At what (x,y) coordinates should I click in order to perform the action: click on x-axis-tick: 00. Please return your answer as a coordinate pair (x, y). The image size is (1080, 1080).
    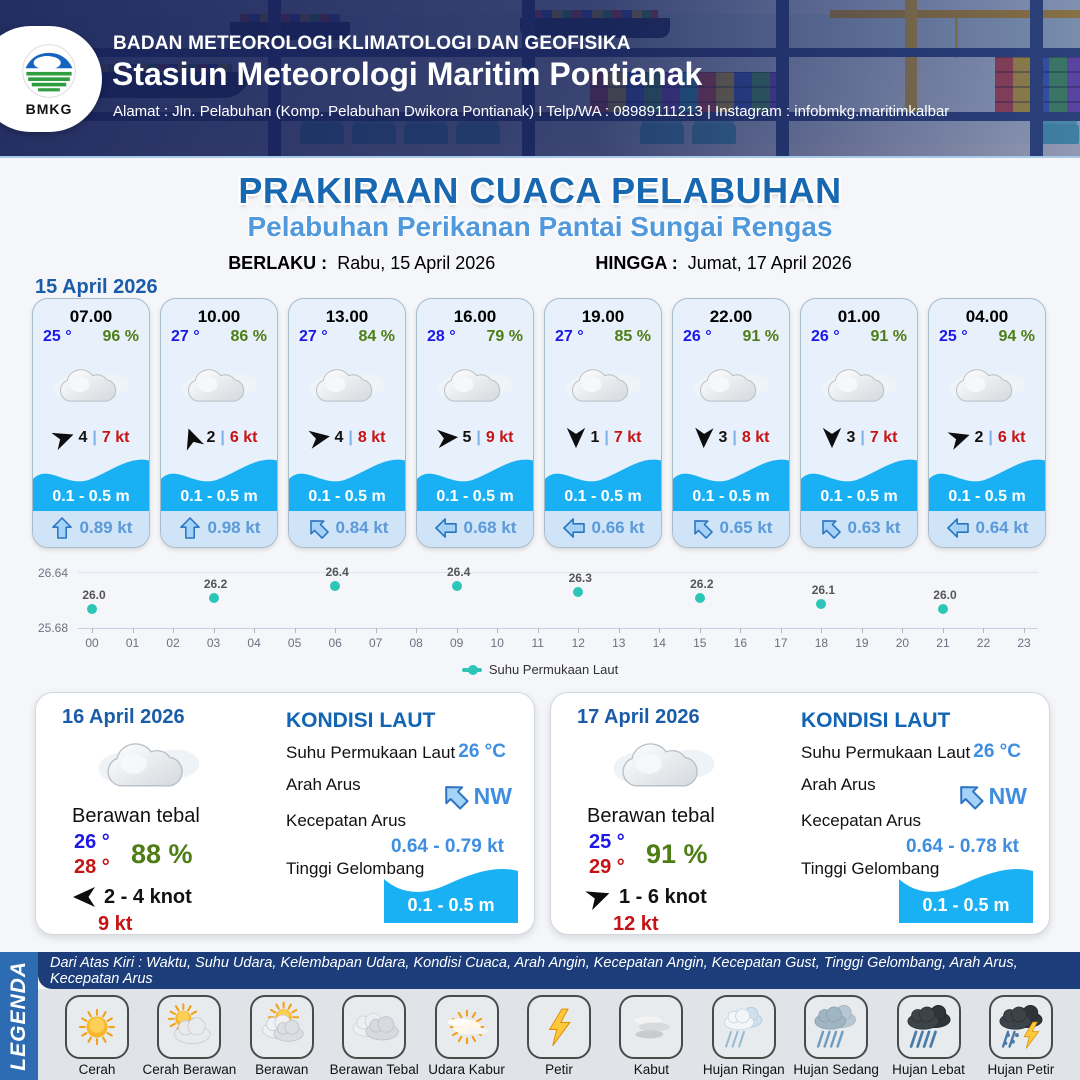
    Looking at the image, I should click on (92, 643).